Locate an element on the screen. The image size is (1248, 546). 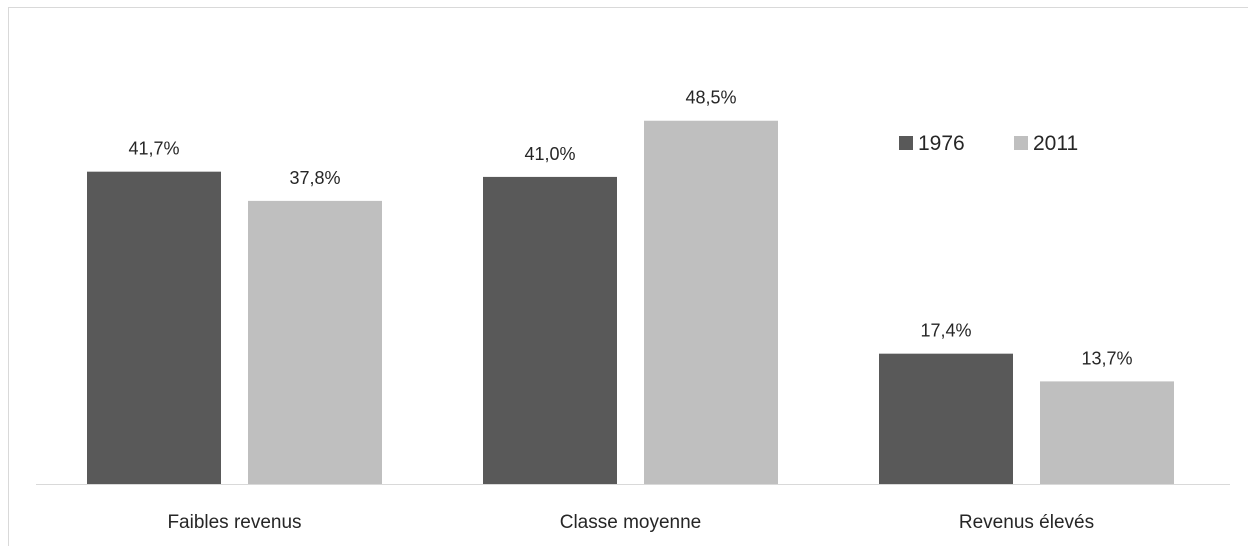
data-label-1976-1: 41,0% is located at coordinates (549, 154).